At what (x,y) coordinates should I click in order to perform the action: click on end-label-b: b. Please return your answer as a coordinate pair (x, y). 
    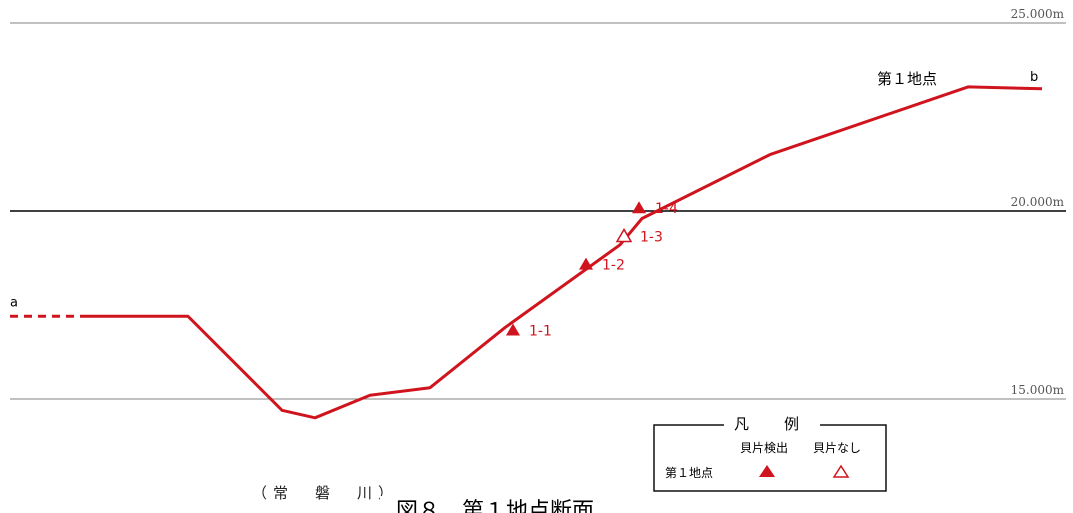
    Looking at the image, I should click on (1034, 77).